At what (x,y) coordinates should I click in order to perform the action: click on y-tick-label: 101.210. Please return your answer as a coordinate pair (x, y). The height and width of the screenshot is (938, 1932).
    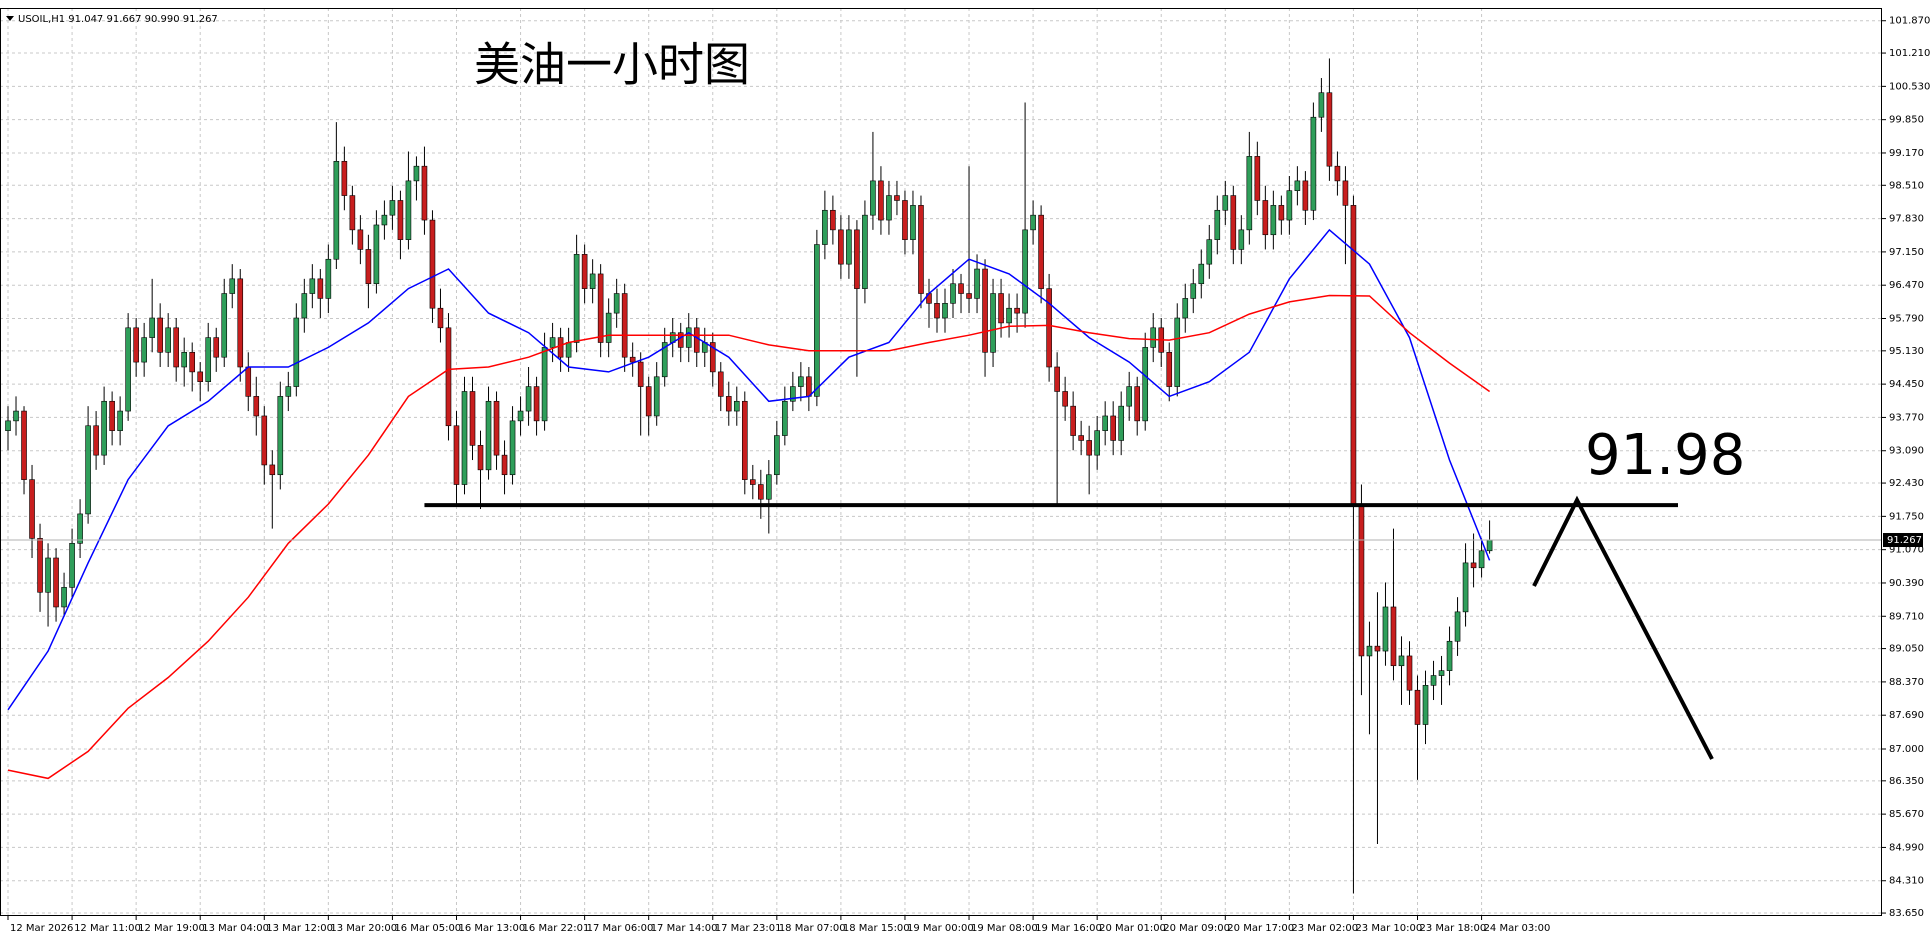
    Looking at the image, I should click on (1909, 53).